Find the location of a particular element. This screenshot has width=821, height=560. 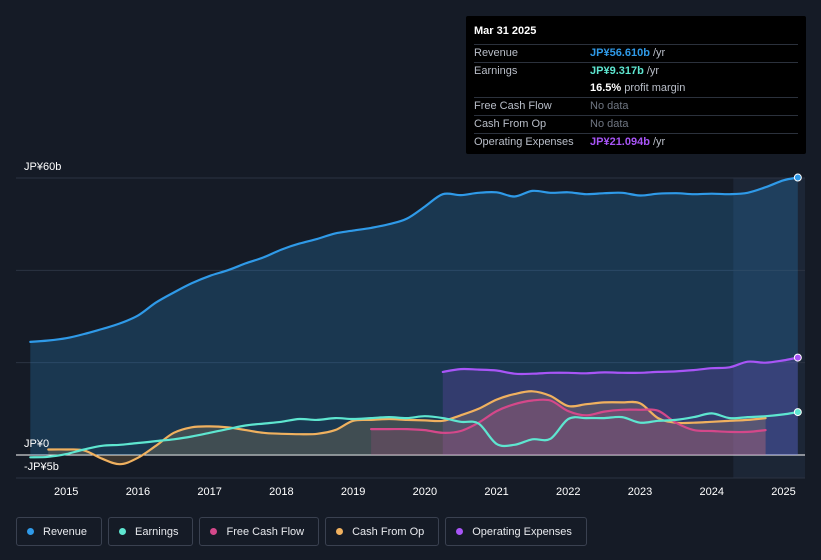

tooltip-value: JP¥56.610b is located at coordinates (620, 53).